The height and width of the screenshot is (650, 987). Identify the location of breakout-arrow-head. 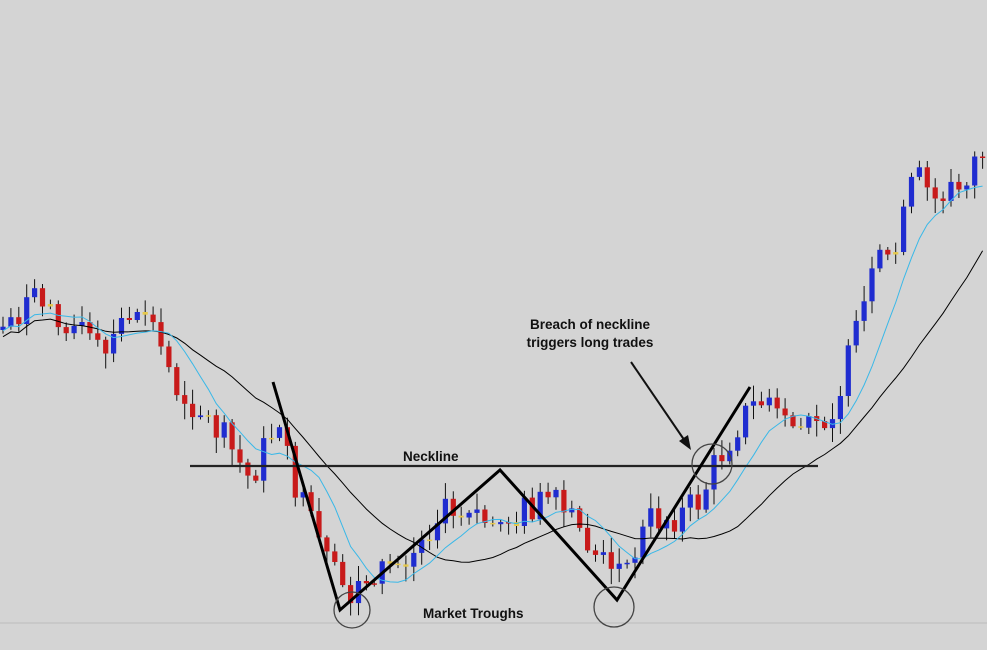
(685, 442).